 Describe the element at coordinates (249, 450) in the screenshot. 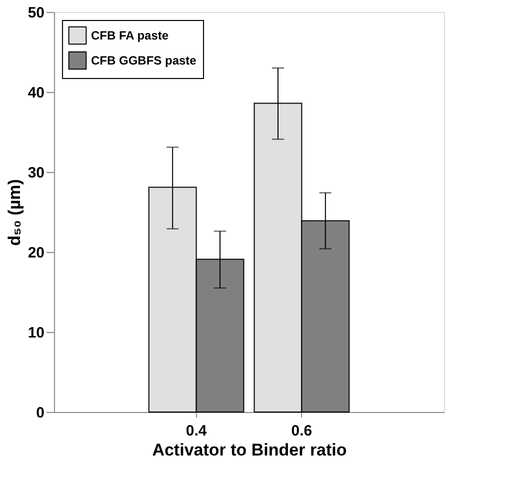

I see `x-axis-title: Activator to Binder ratio` at that location.